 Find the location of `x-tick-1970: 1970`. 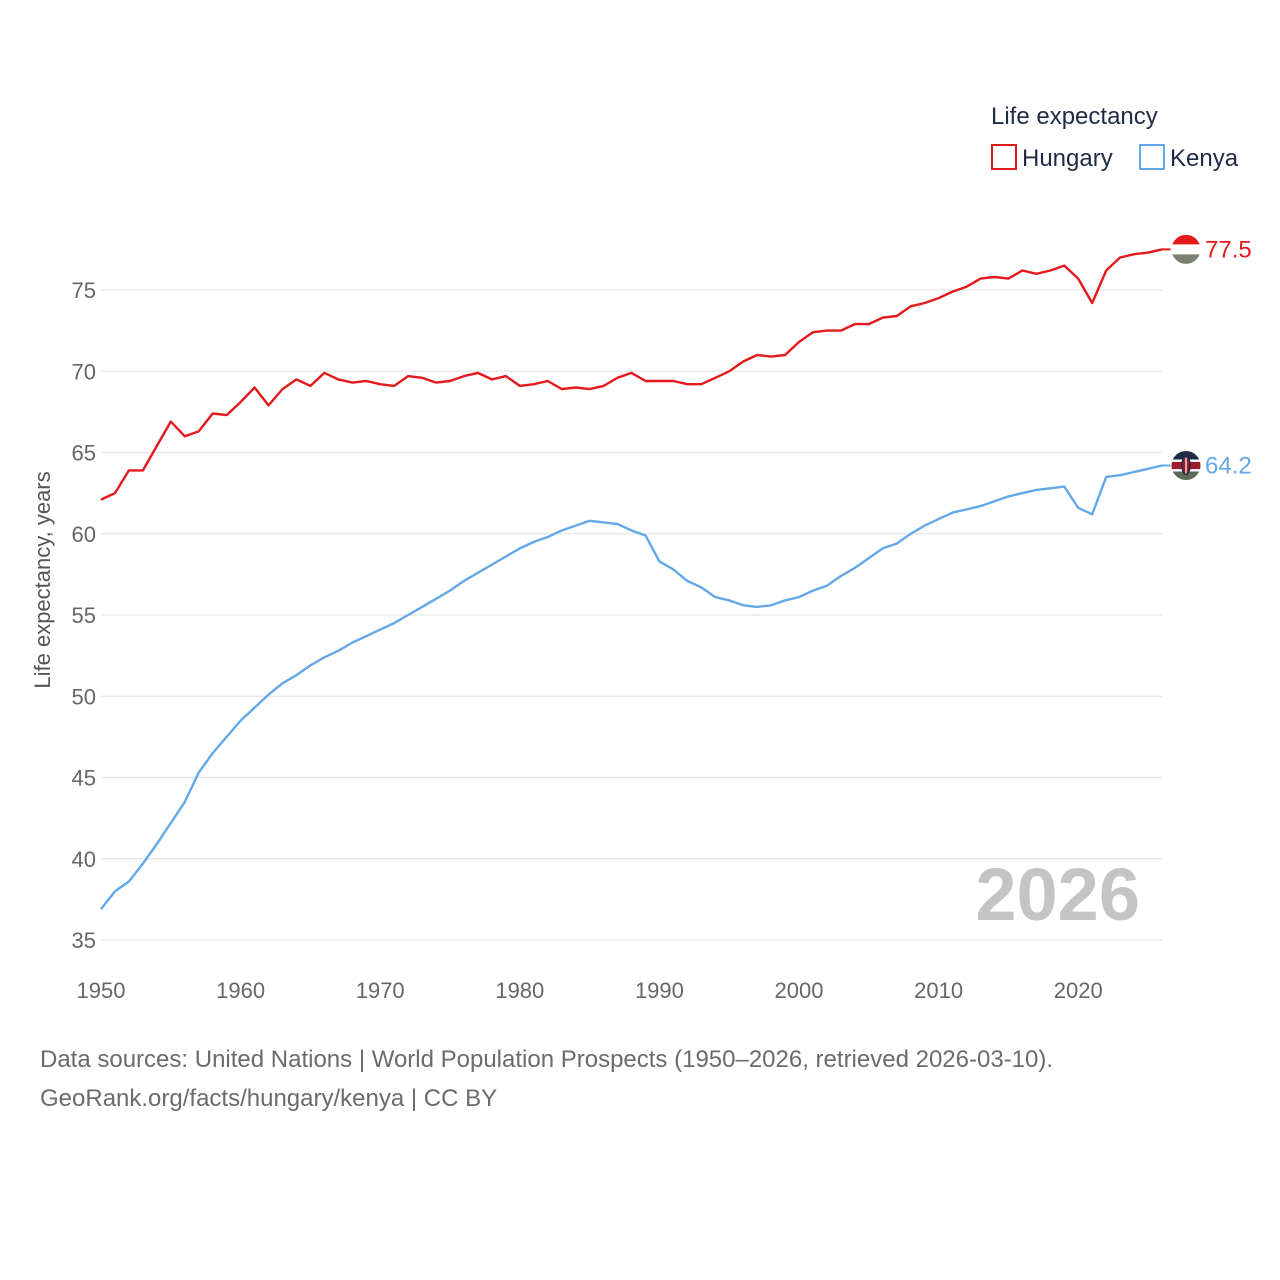

x-tick-1970: 1970 is located at coordinates (380, 990).